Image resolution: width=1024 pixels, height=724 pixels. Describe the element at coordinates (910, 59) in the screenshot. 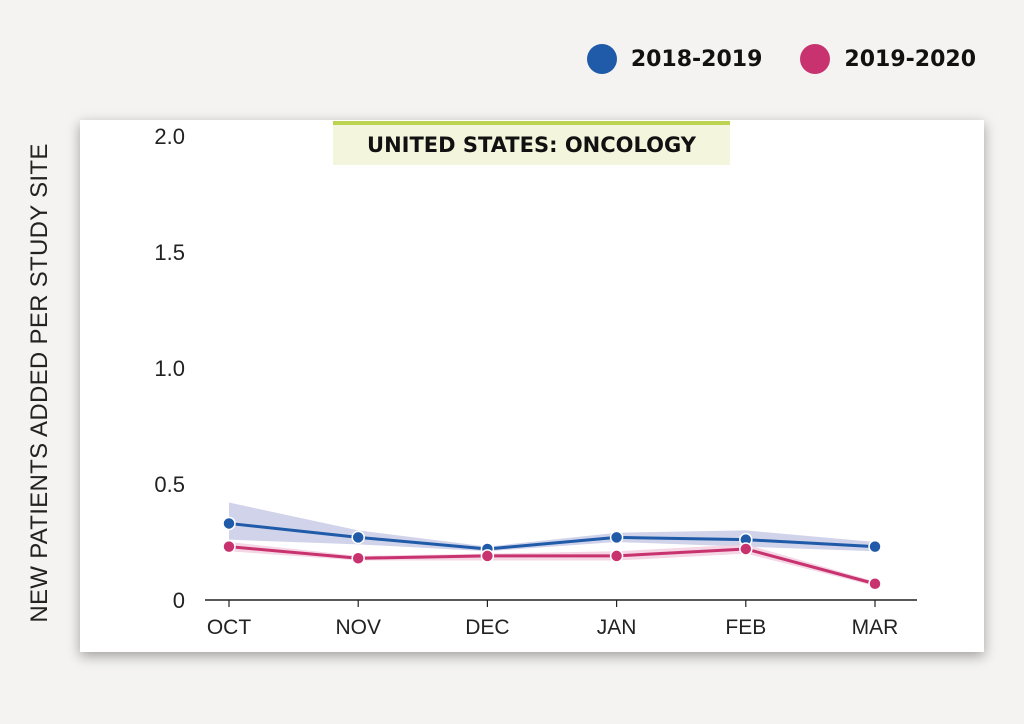

I see `legend-label-2019-2020: 2019-2020` at that location.